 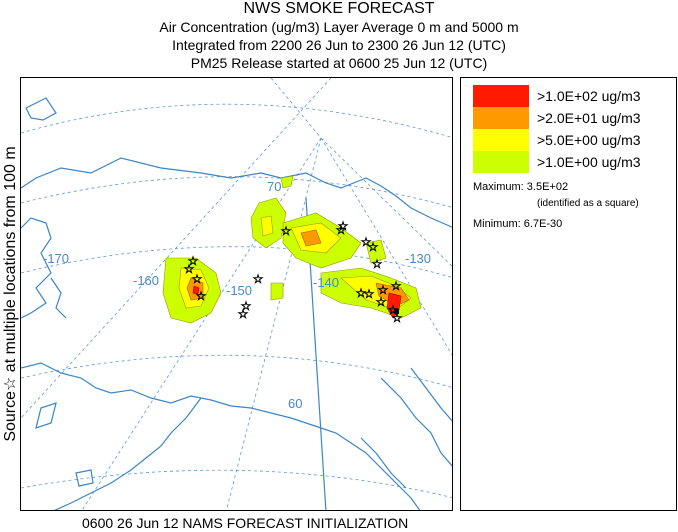 What do you see at coordinates (146, 280) in the screenshot?
I see `lon-label-160: -160` at bounding box center [146, 280].